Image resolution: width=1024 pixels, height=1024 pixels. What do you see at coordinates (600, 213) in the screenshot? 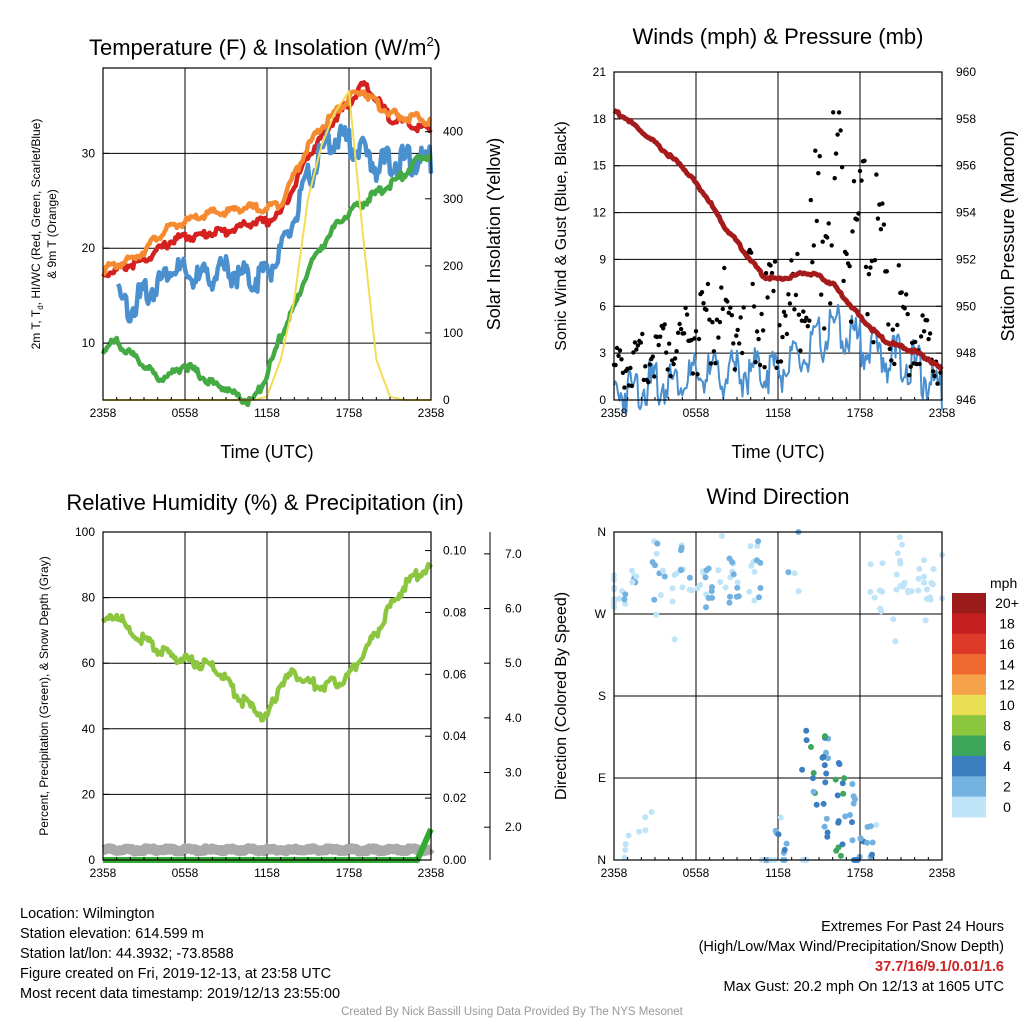
I see `y-tick-label: 12` at bounding box center [600, 213].